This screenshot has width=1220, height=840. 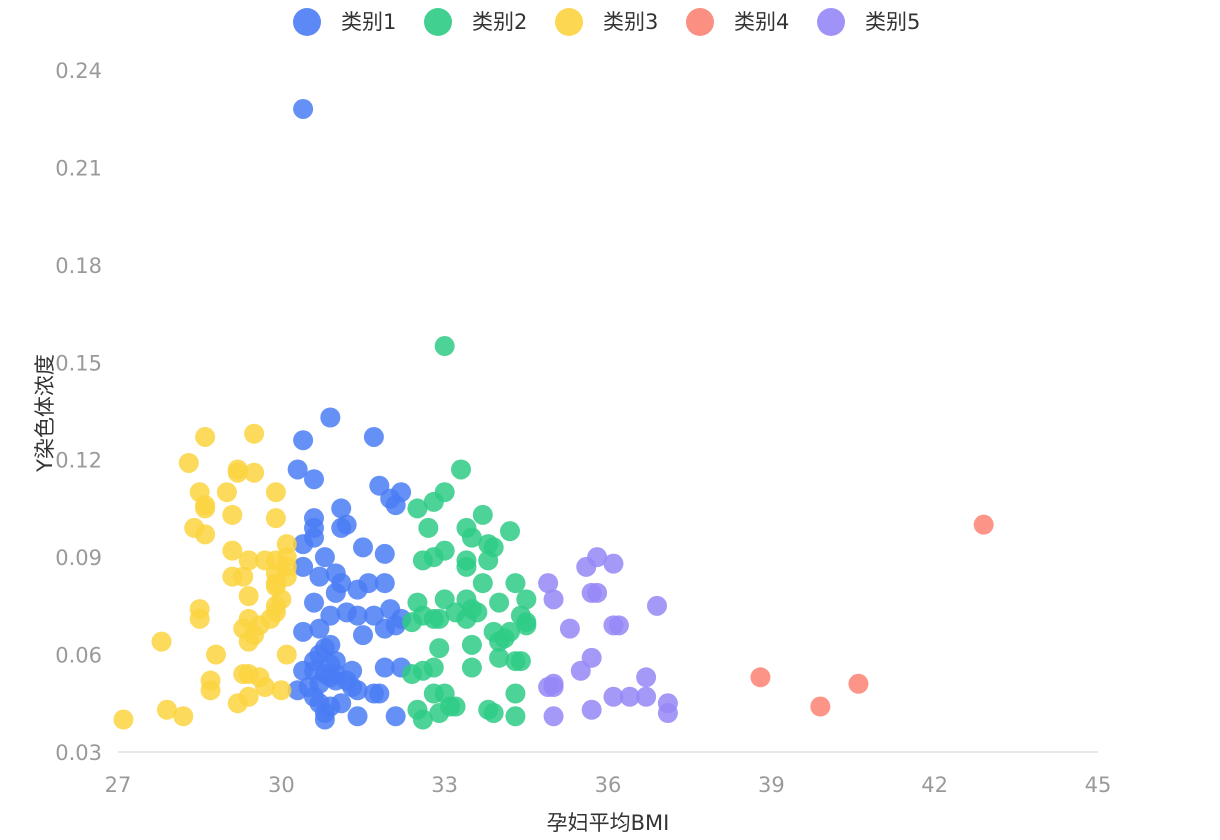 I want to click on legend: 类别1 类别2 类别3 类别4 类别5, so click(x=606, y=22).